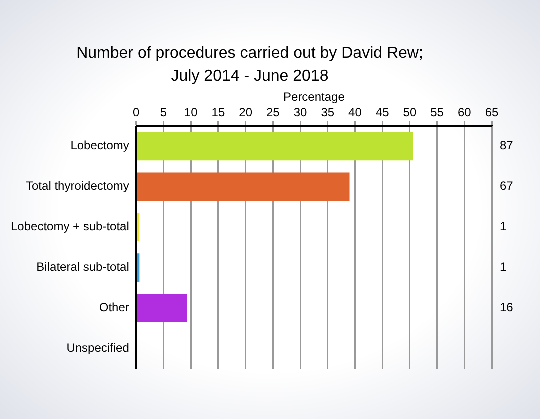 Image resolution: width=540 pixels, height=419 pixels. What do you see at coordinates (164, 112) in the screenshot?
I see `x-tick-label: 5` at bounding box center [164, 112].